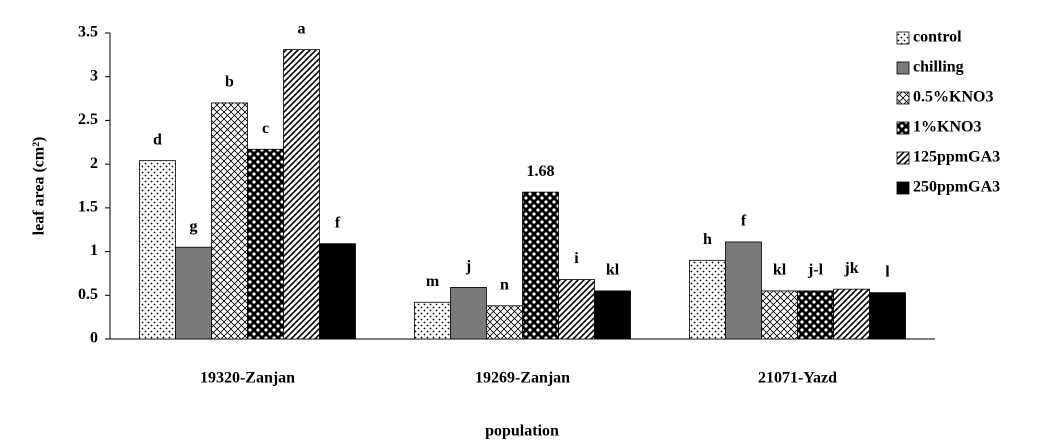  I want to click on bar-annotation: n, so click(504, 284).